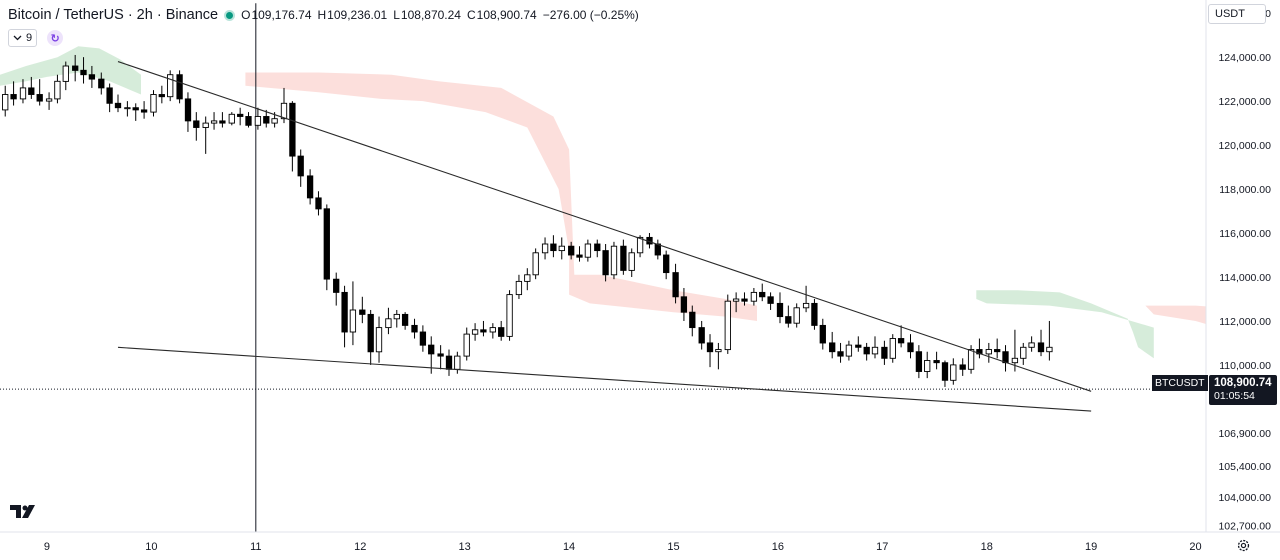  Describe the element at coordinates (230, 15) in the screenshot. I see `market-status-icon` at that location.